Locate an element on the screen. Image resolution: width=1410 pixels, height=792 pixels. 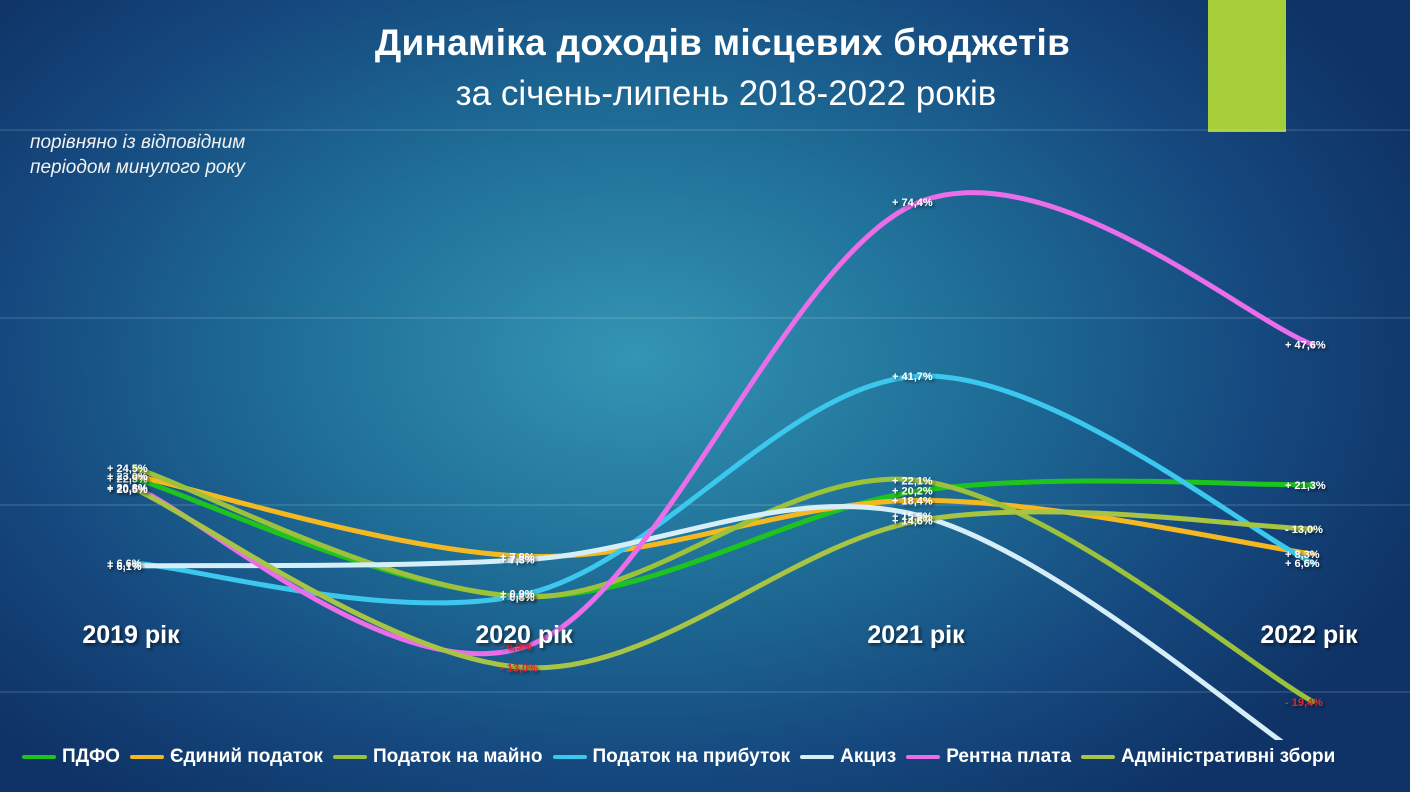
legend-item-єдиний-податок: Єдиний податок is located at coordinates (226, 757).